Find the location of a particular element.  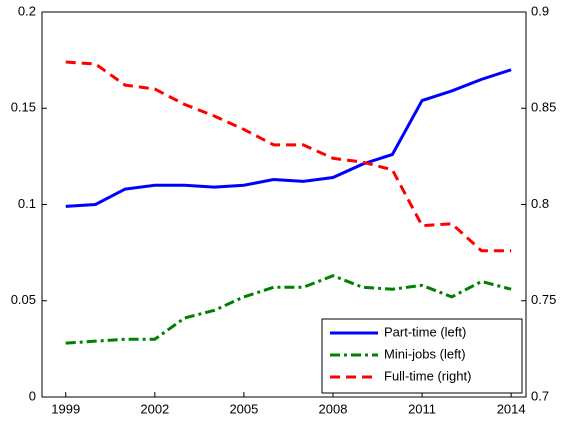

x-tick-label: 2005 is located at coordinates (243, 408).